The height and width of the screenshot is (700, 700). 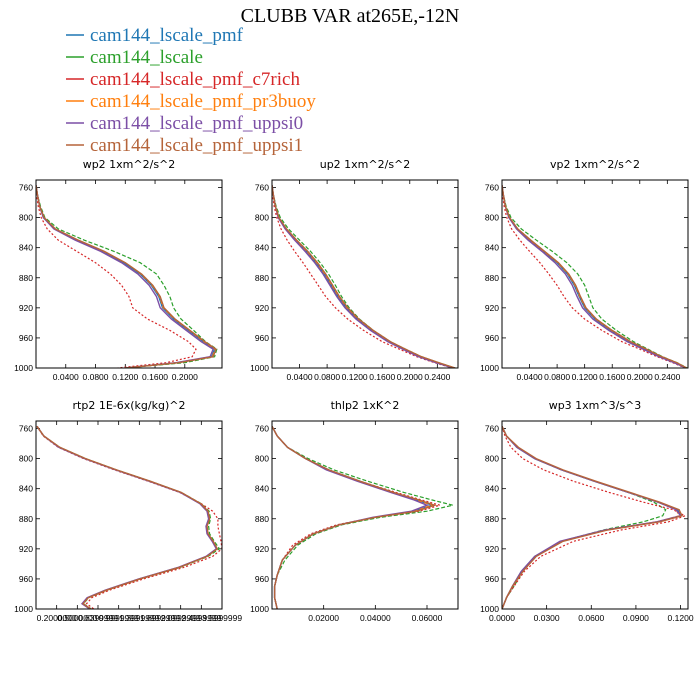 What do you see at coordinates (502, 618) in the screenshot?
I see `x-tick-label: 0.0000` at bounding box center [502, 618].